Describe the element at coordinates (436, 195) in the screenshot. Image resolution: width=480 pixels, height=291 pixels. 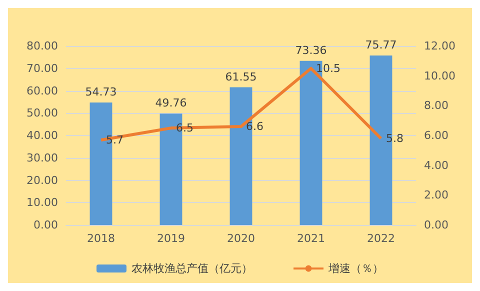
I see `y2-tick-label: 2.00` at that location.